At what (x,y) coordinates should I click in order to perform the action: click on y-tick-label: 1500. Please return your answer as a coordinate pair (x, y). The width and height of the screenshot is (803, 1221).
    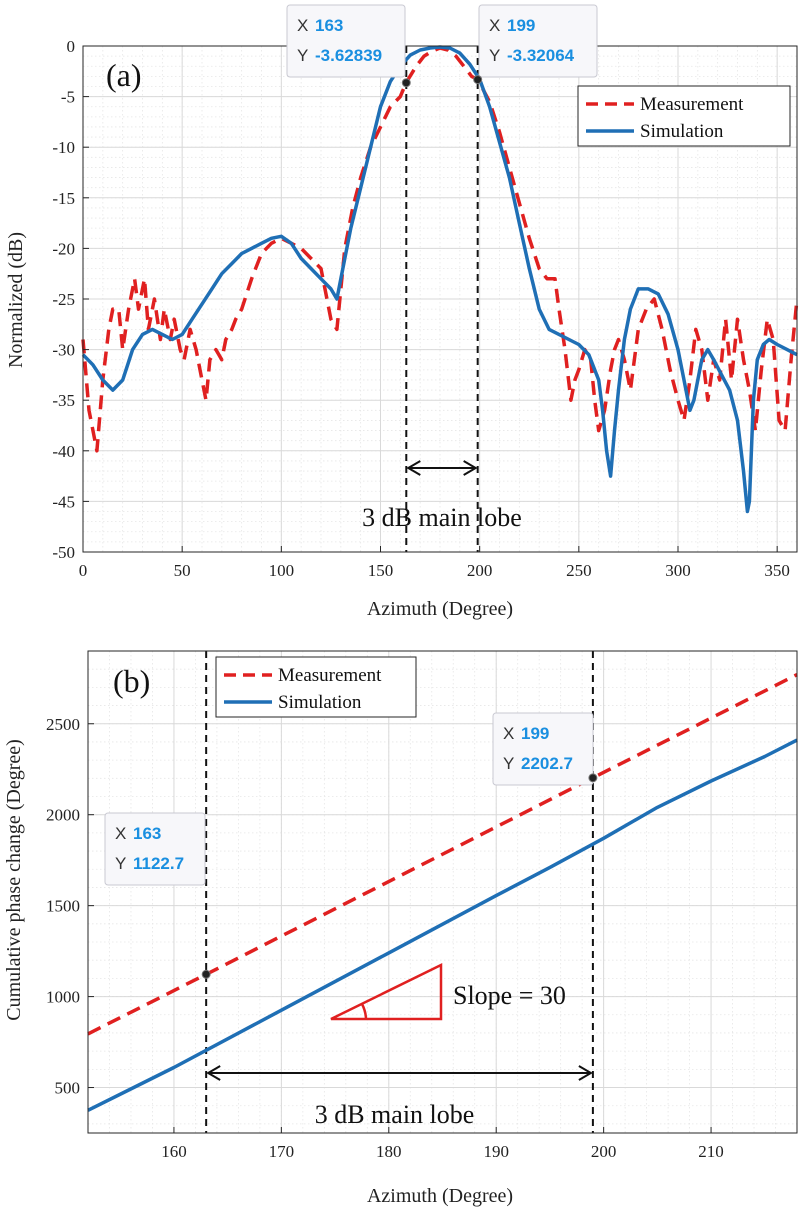
    Looking at the image, I should click on (63, 906).